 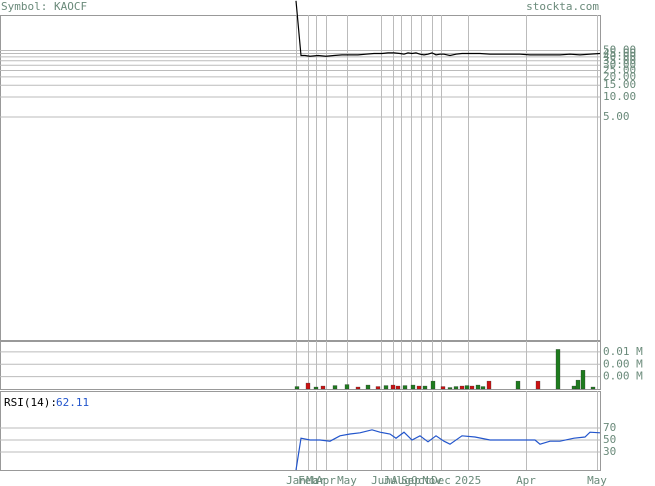 I want to click on y-tick-label: 30, so click(x=609, y=451).